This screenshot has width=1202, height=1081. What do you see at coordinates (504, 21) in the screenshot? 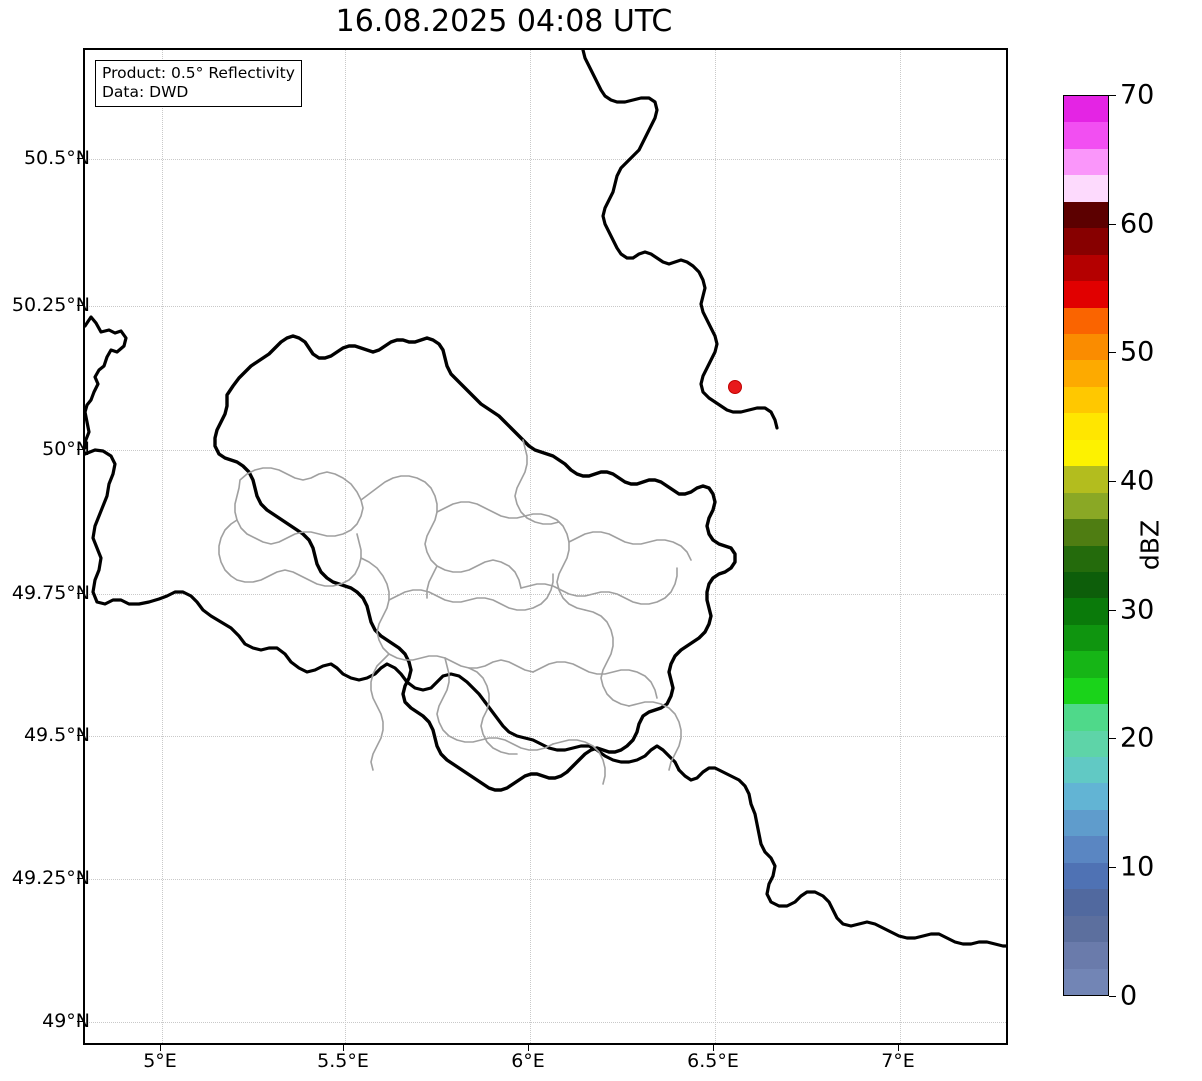
I see `figure-title: 16.08.2025 04:08 UTC` at bounding box center [504, 21].